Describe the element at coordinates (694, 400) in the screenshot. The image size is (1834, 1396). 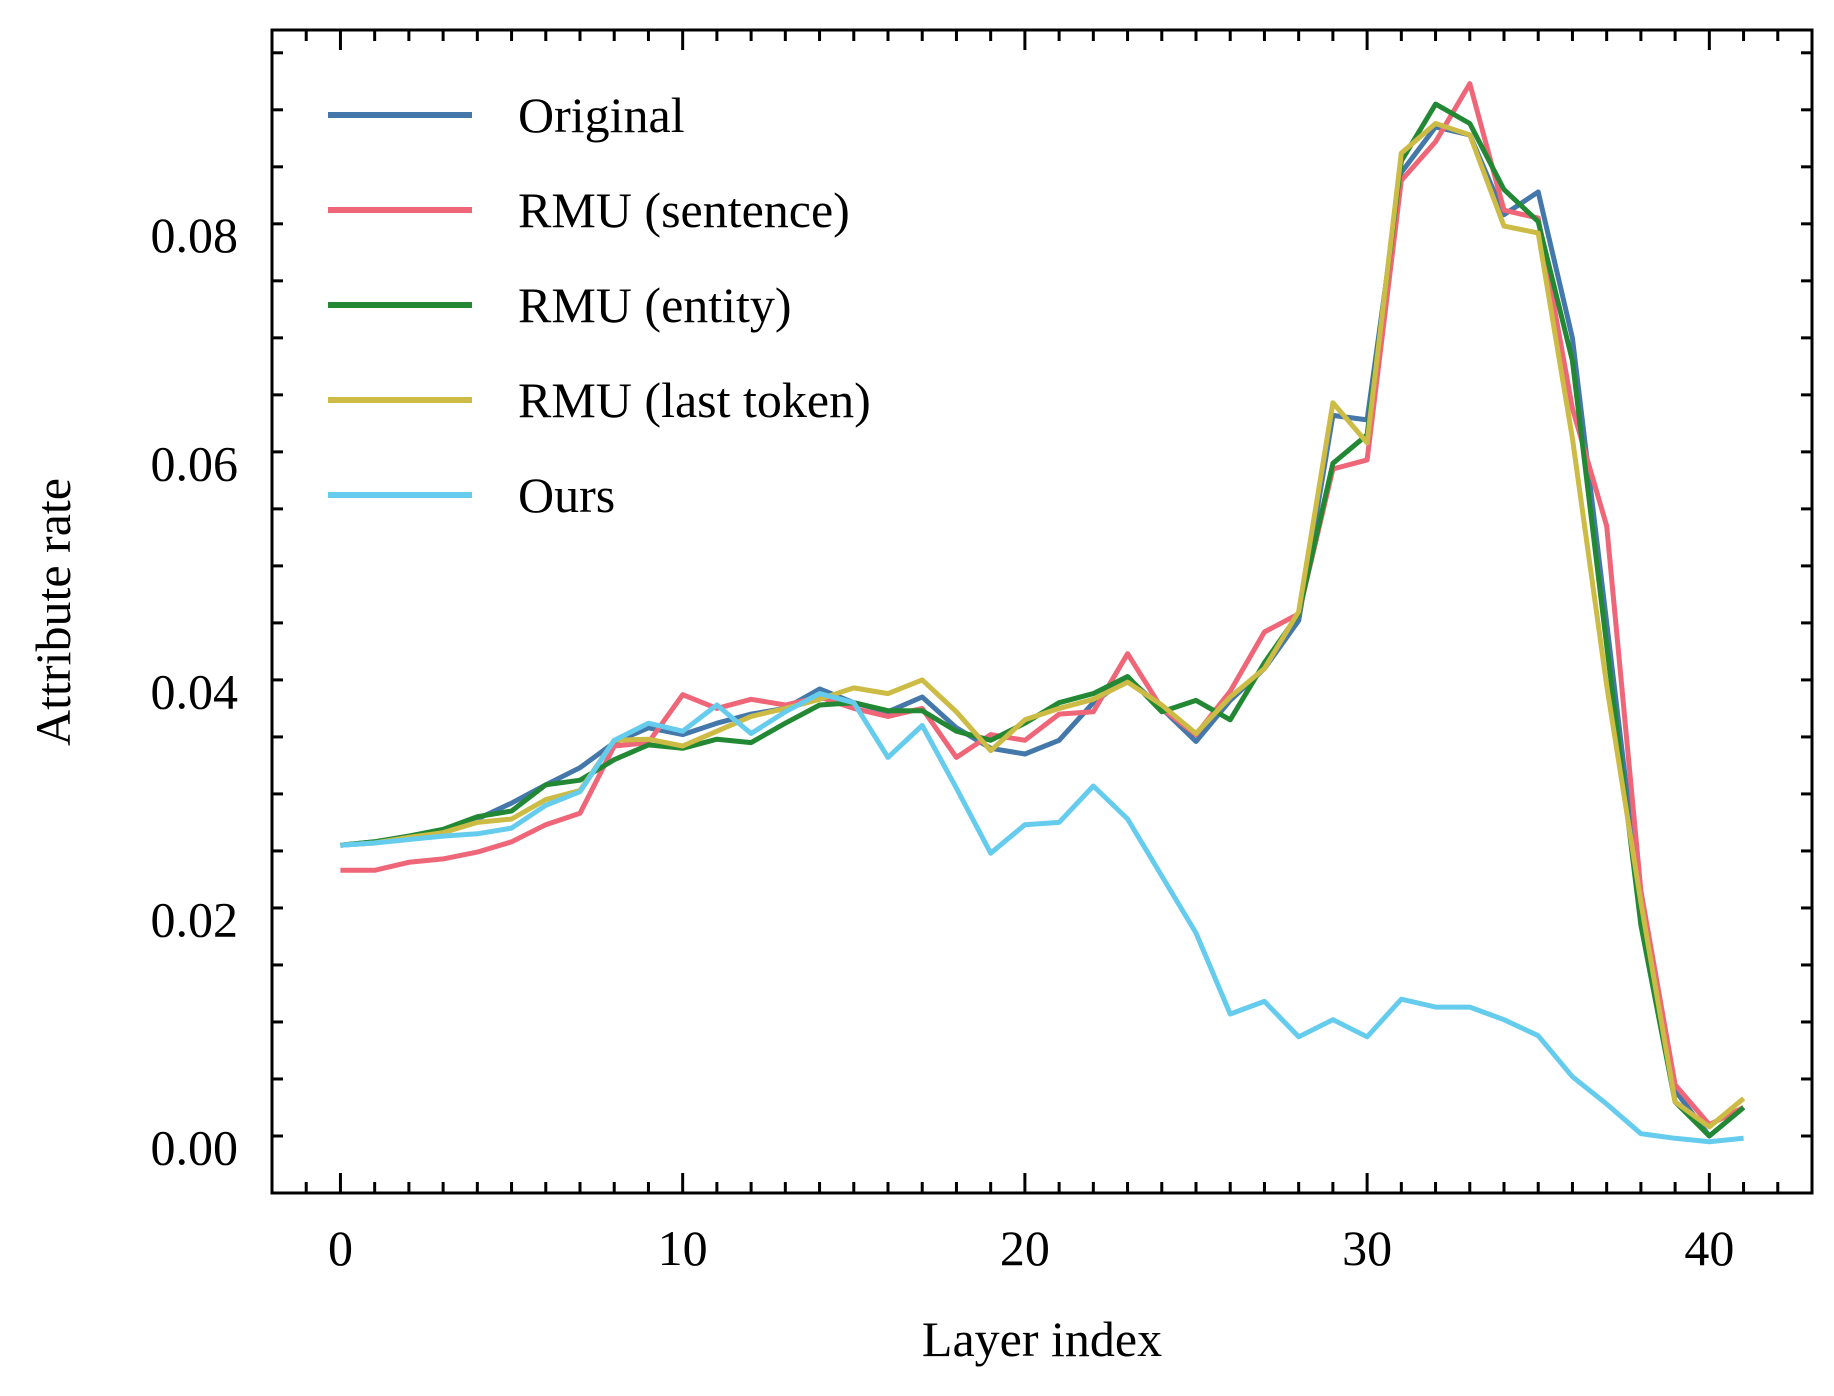
I see `legend-label: RMU (last token)` at that location.